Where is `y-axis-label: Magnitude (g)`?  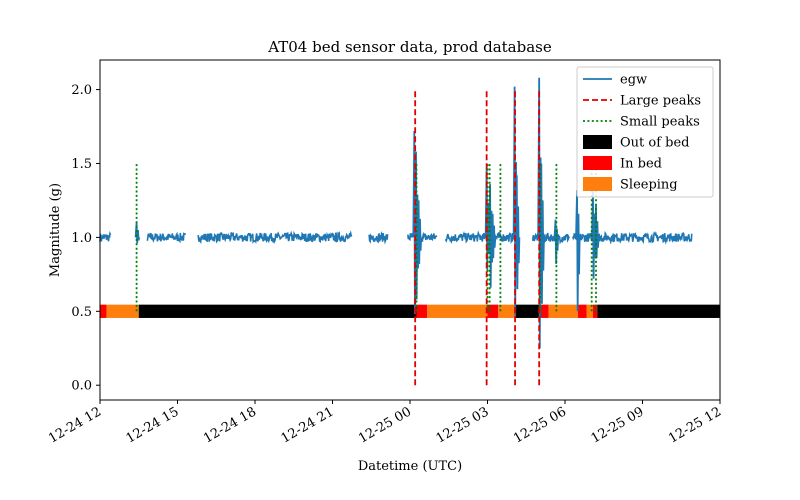 y-axis-label: Magnitude (g) is located at coordinates (55, 230).